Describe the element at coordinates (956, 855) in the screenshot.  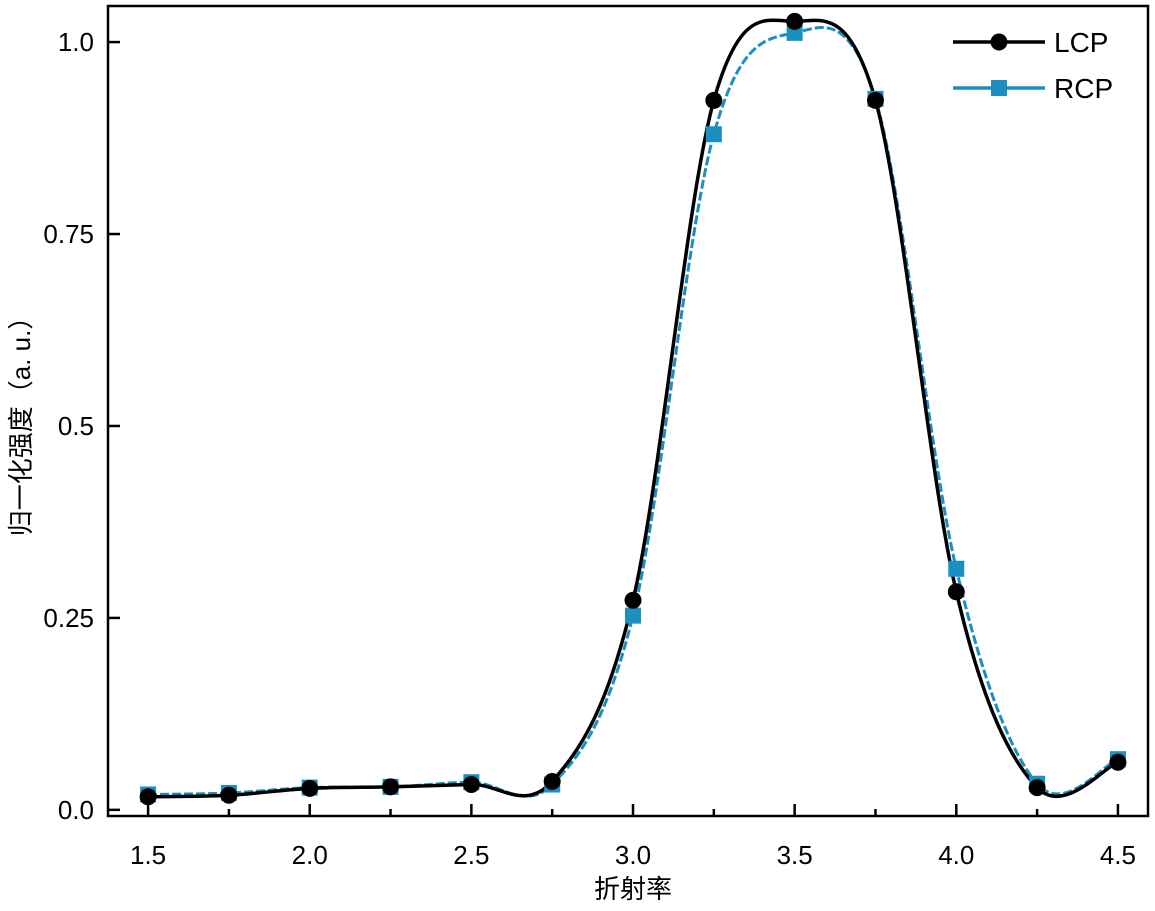
I see `x-tick-label: 4.0` at that location.